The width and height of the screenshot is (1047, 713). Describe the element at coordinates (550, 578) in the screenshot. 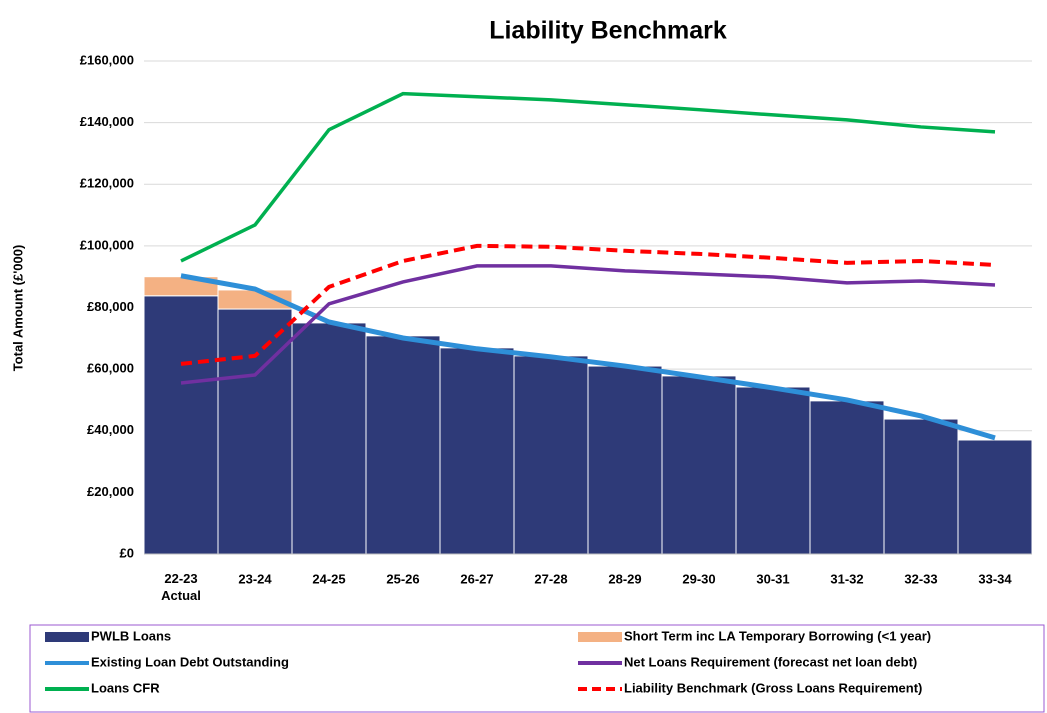

I see `x-tick-label: 27-28` at that location.